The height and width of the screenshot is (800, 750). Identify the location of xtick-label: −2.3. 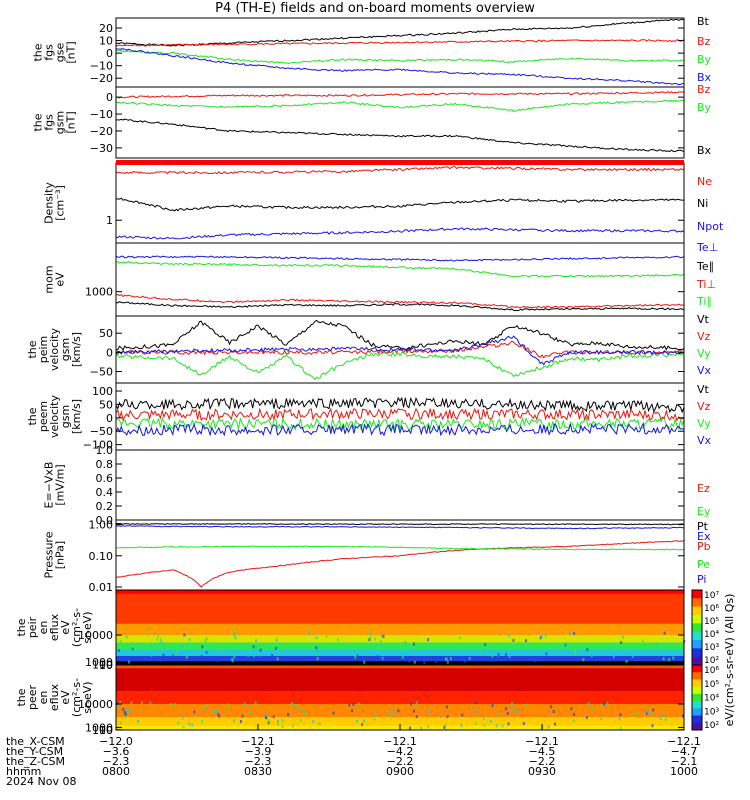
(116, 761).